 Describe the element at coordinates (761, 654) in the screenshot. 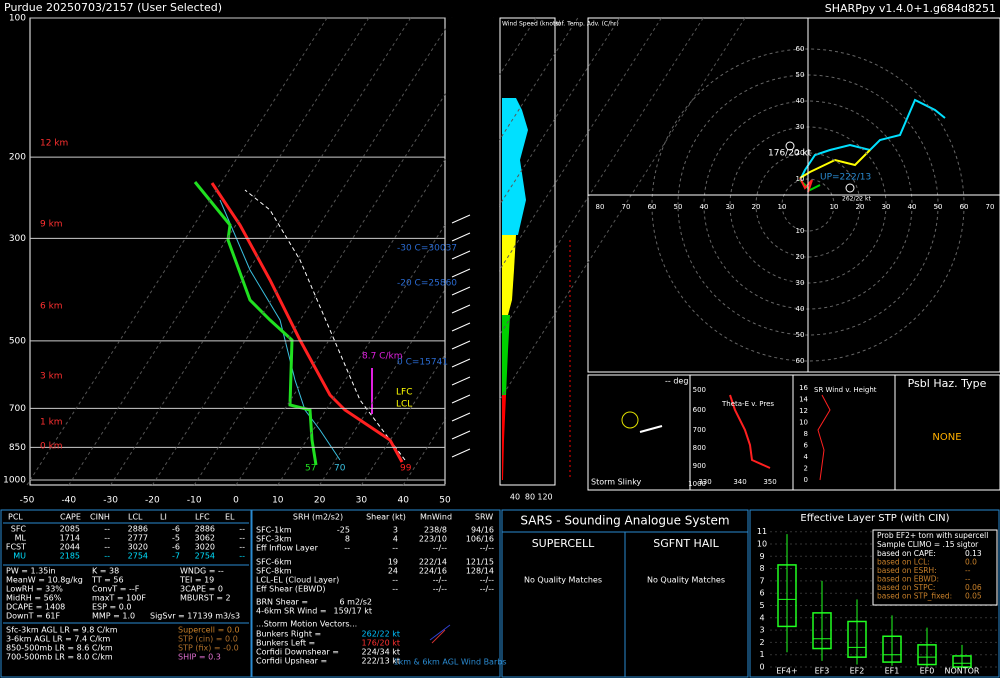

I see `stp-ytick: 1` at that location.